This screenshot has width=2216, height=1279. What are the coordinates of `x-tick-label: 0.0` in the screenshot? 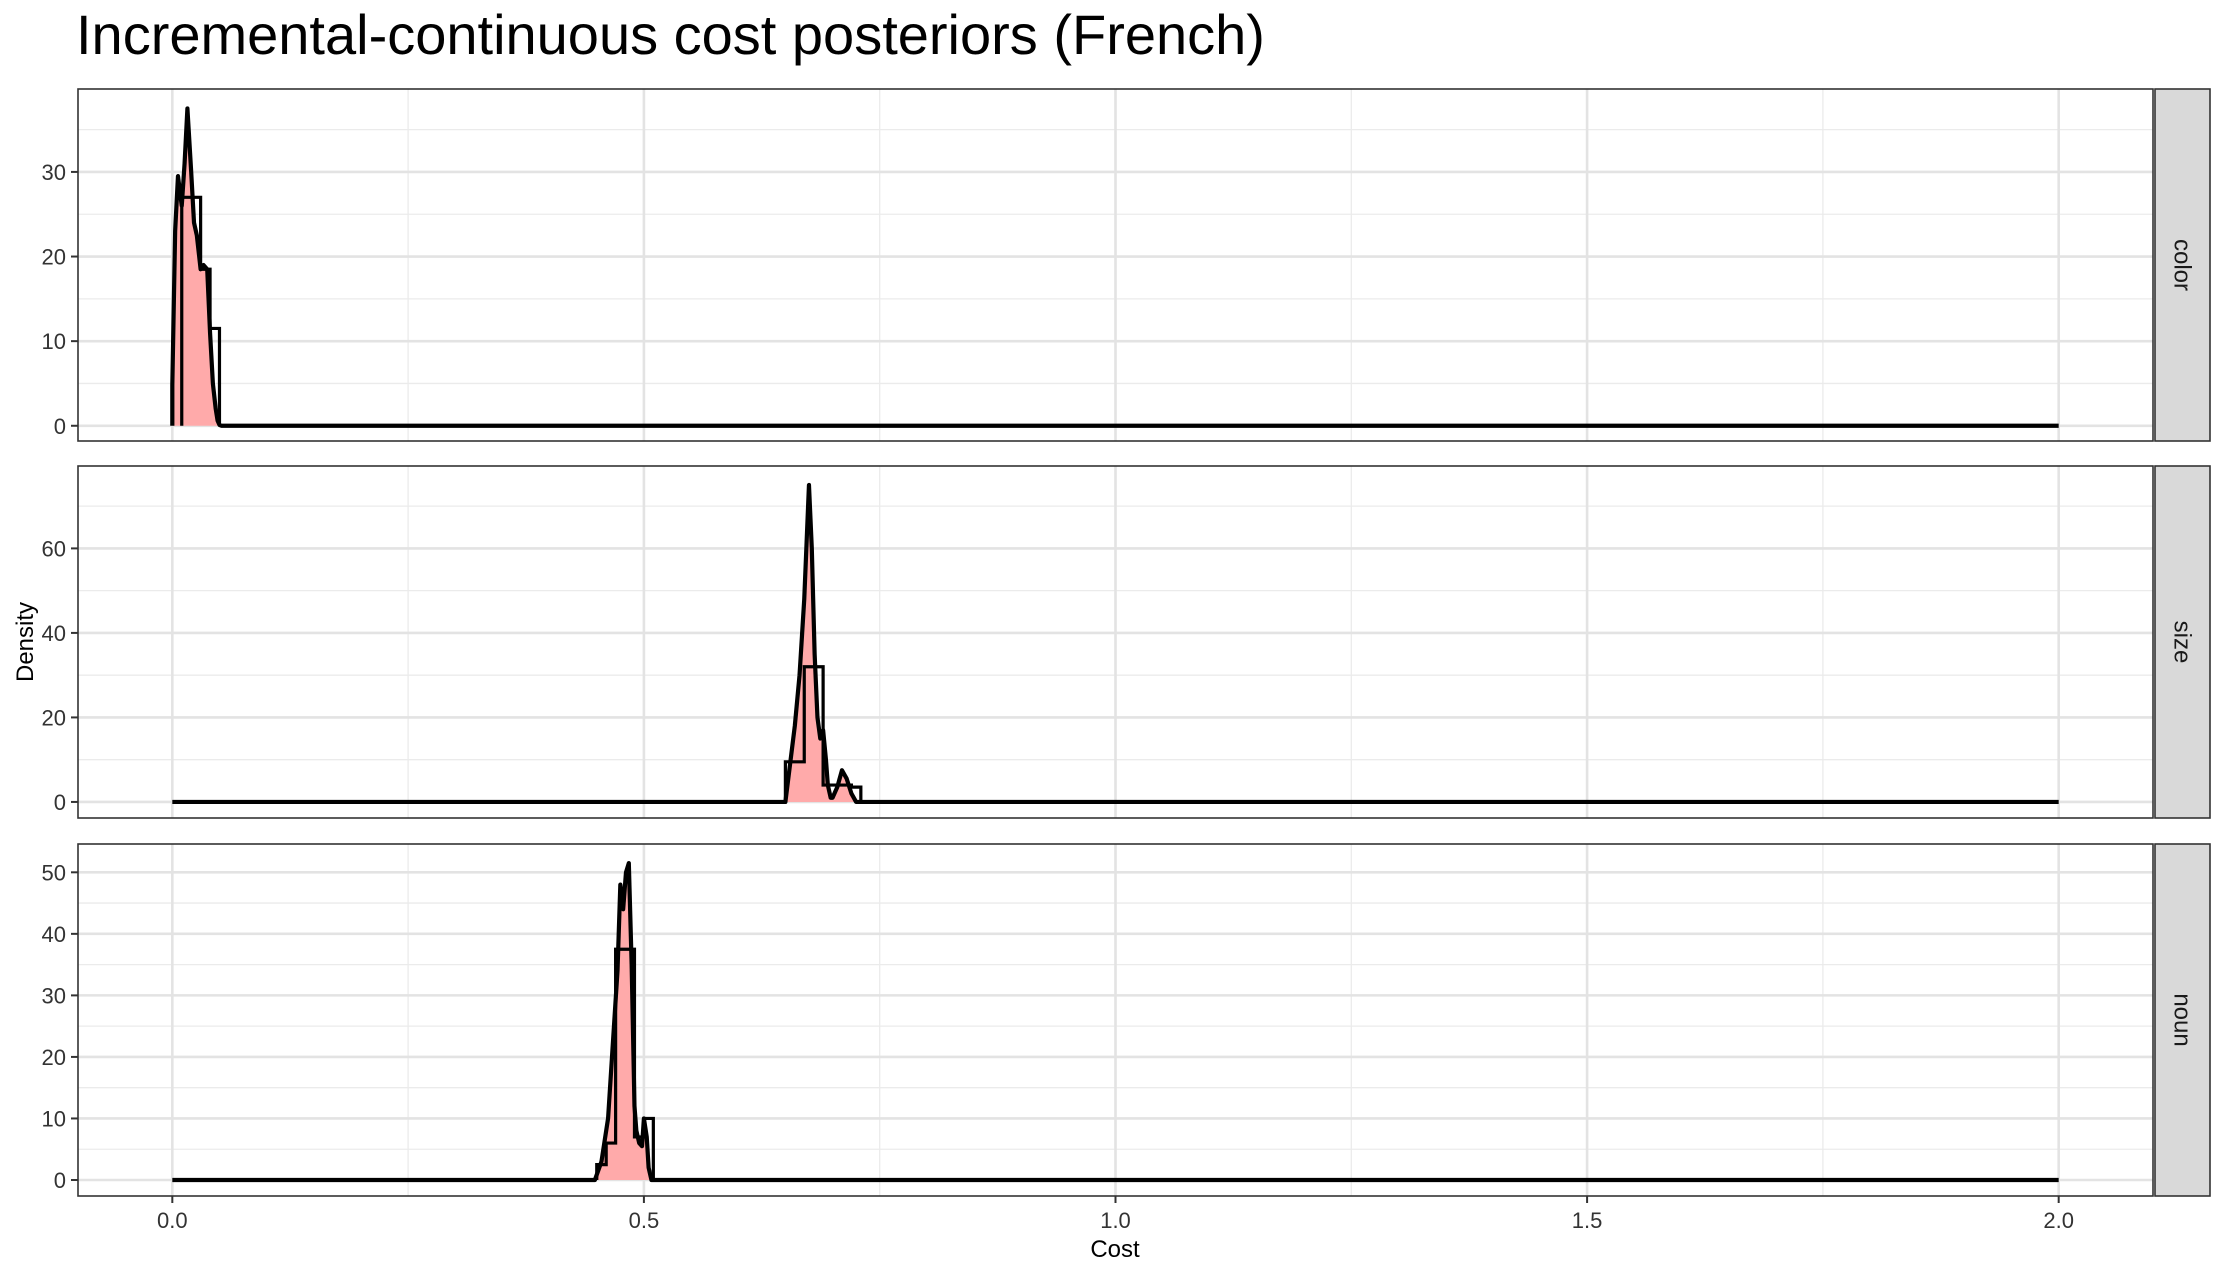 It's located at (172, 1220).